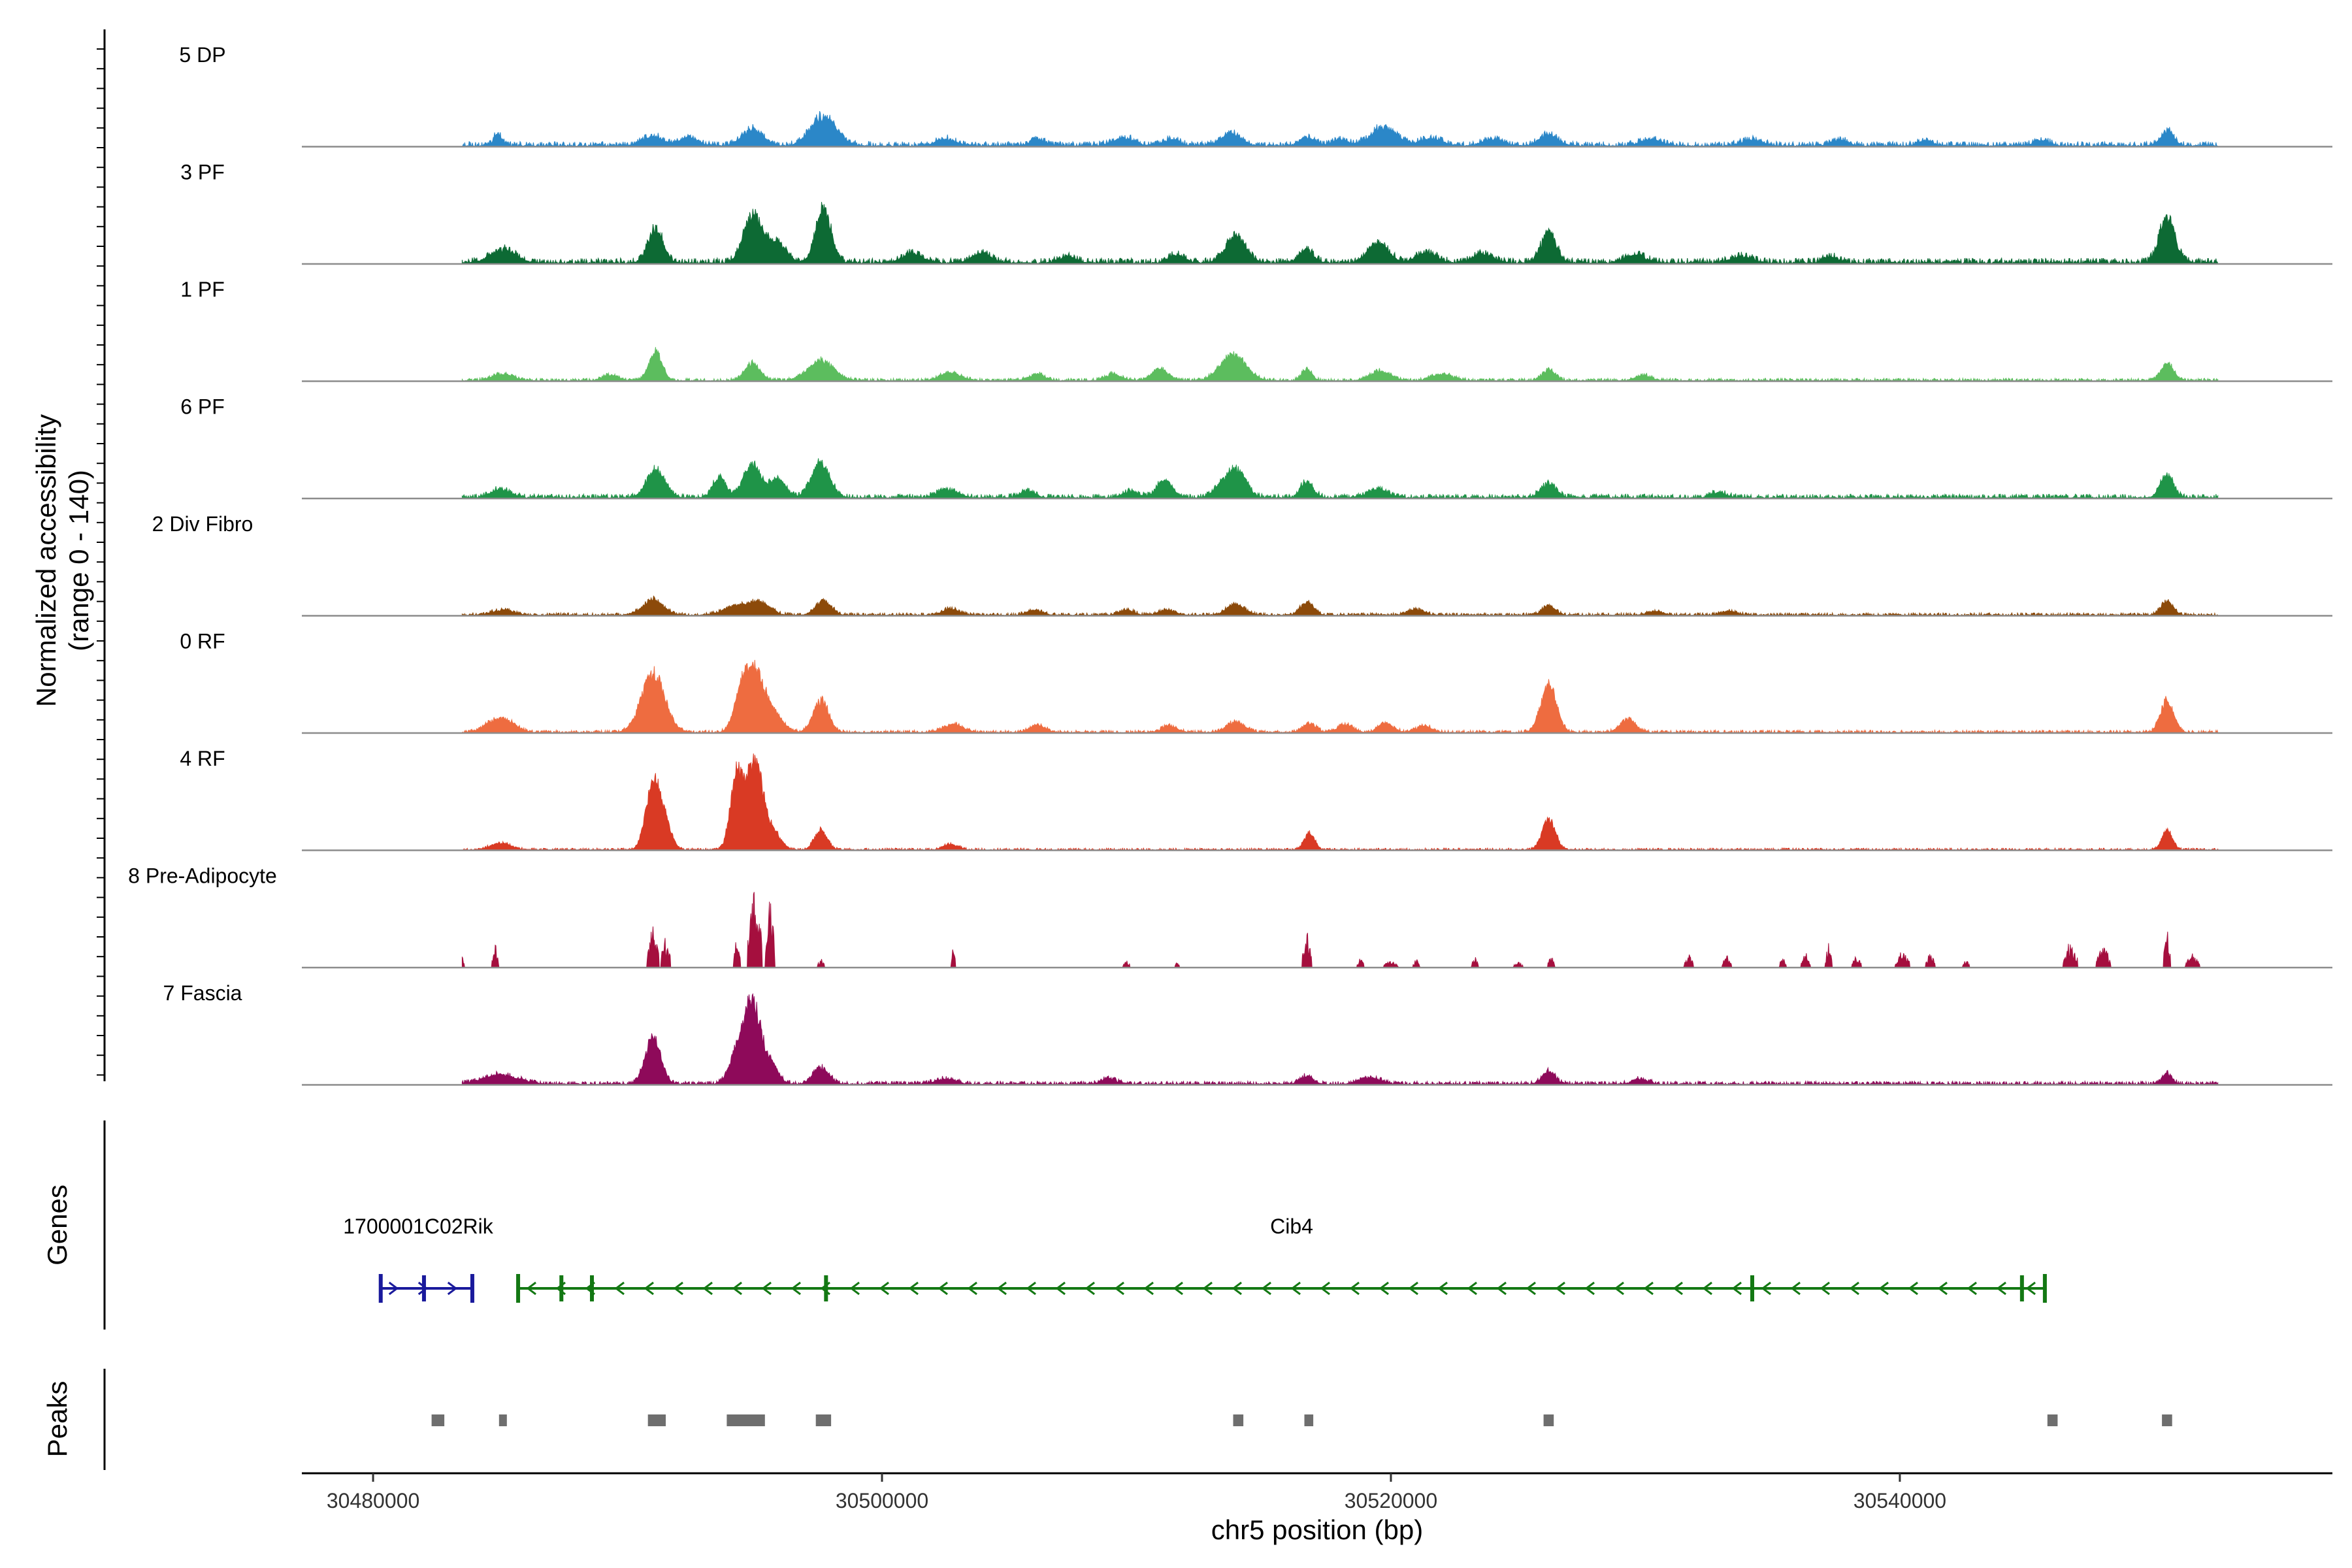  I want to click on track-label: 4 RF, so click(202, 758).